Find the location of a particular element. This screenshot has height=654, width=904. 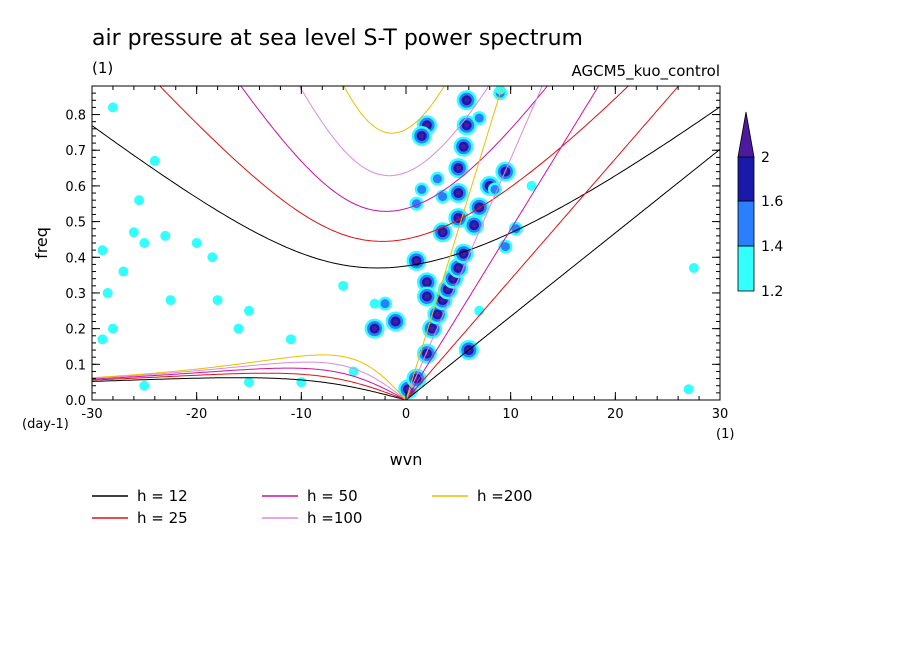

x-tick-label: 30 is located at coordinates (720, 414).